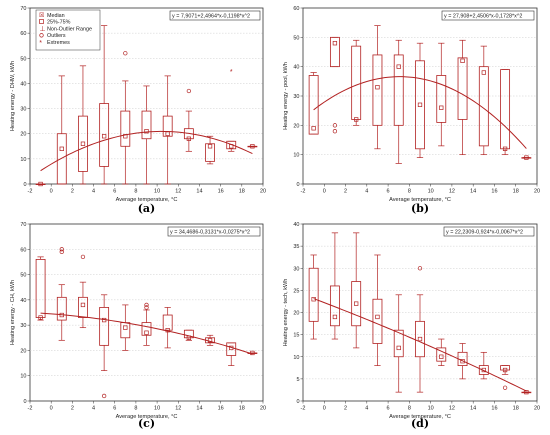 The image size is (550, 435). Describe the element at coordinates (420, 189) in the screenshot. I see `x-ticks-b: -2 0 2 4 6 8 10 12 14 16 18 20` at that location.